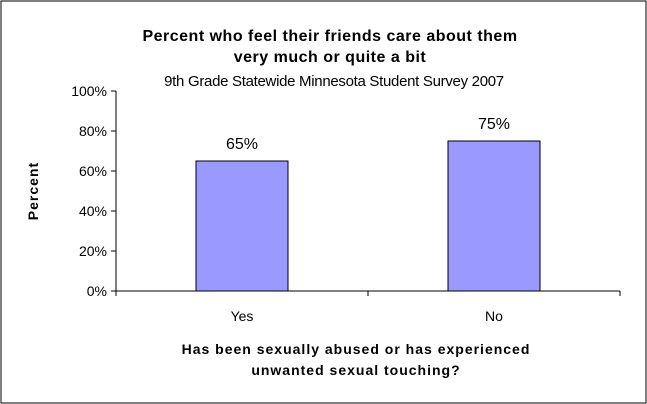 This screenshot has width=647, height=404. I want to click on chart-title-line-2: very much or quite a bit, so click(330, 57).